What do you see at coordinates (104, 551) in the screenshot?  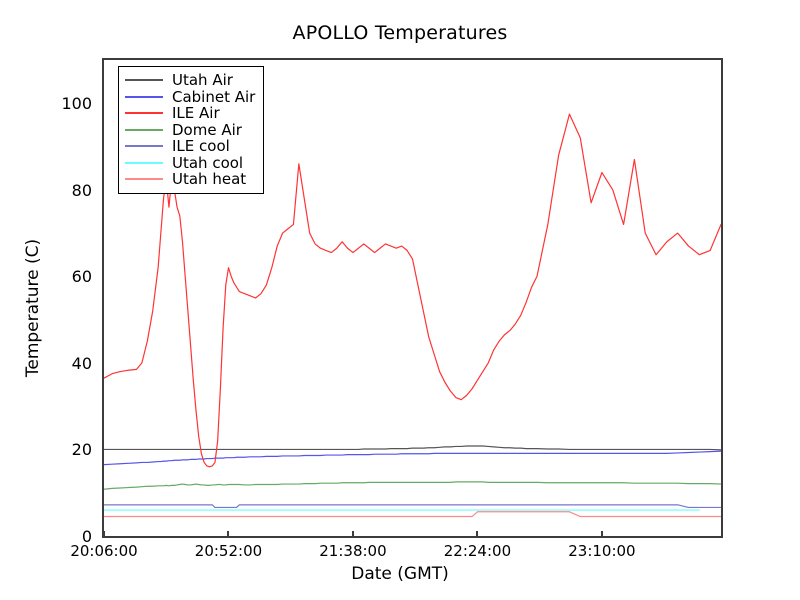 I see `x-tick-label: 20:06:00` at bounding box center [104, 551].